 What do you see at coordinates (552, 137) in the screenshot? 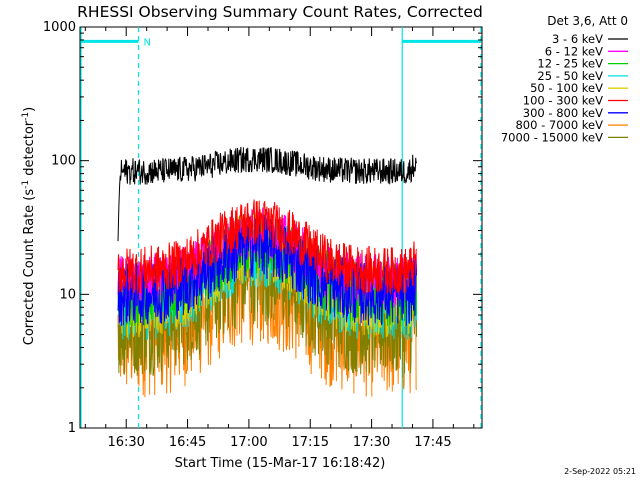
I see `legend-entry-label: 7000 - 15000 keV` at bounding box center [552, 137].